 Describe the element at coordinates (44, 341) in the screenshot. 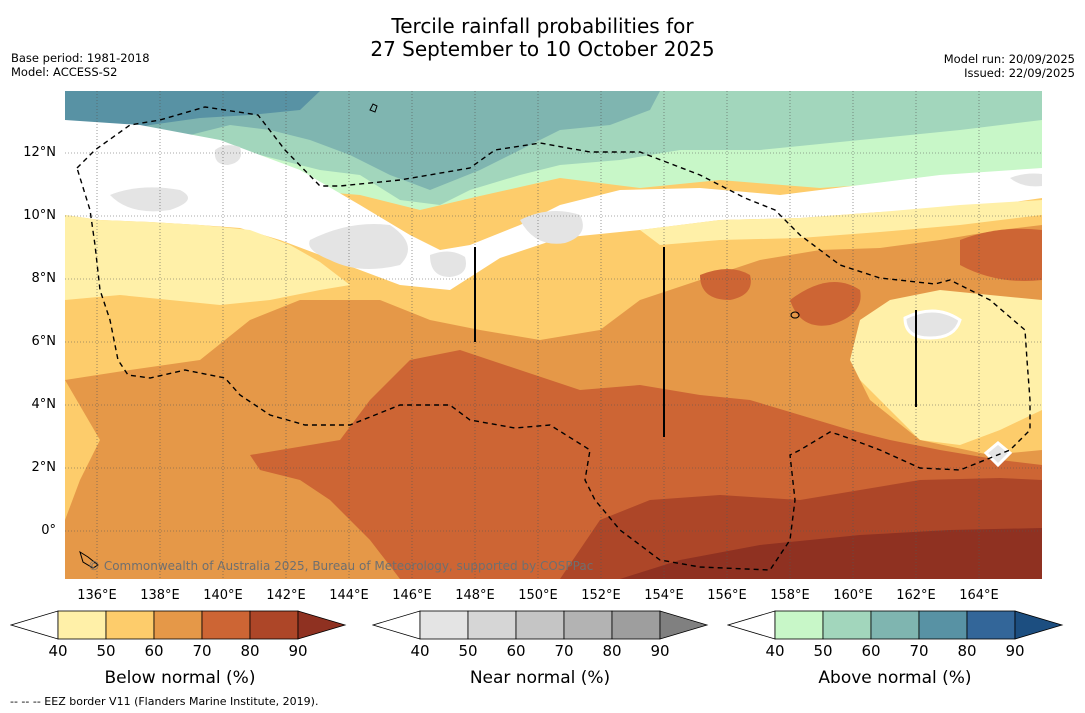

I see `lat-label: 6°N` at that location.